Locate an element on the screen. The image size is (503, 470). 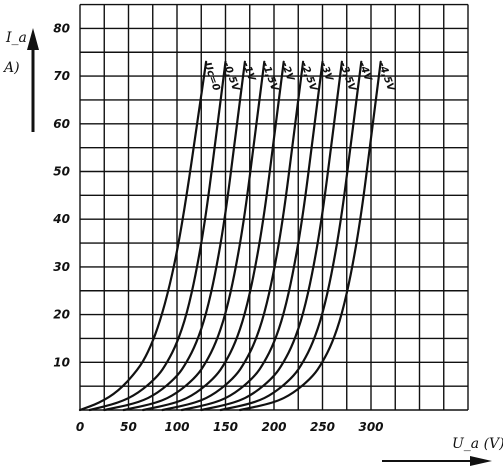
y-axis-arrow is located at coordinates (33, 80).